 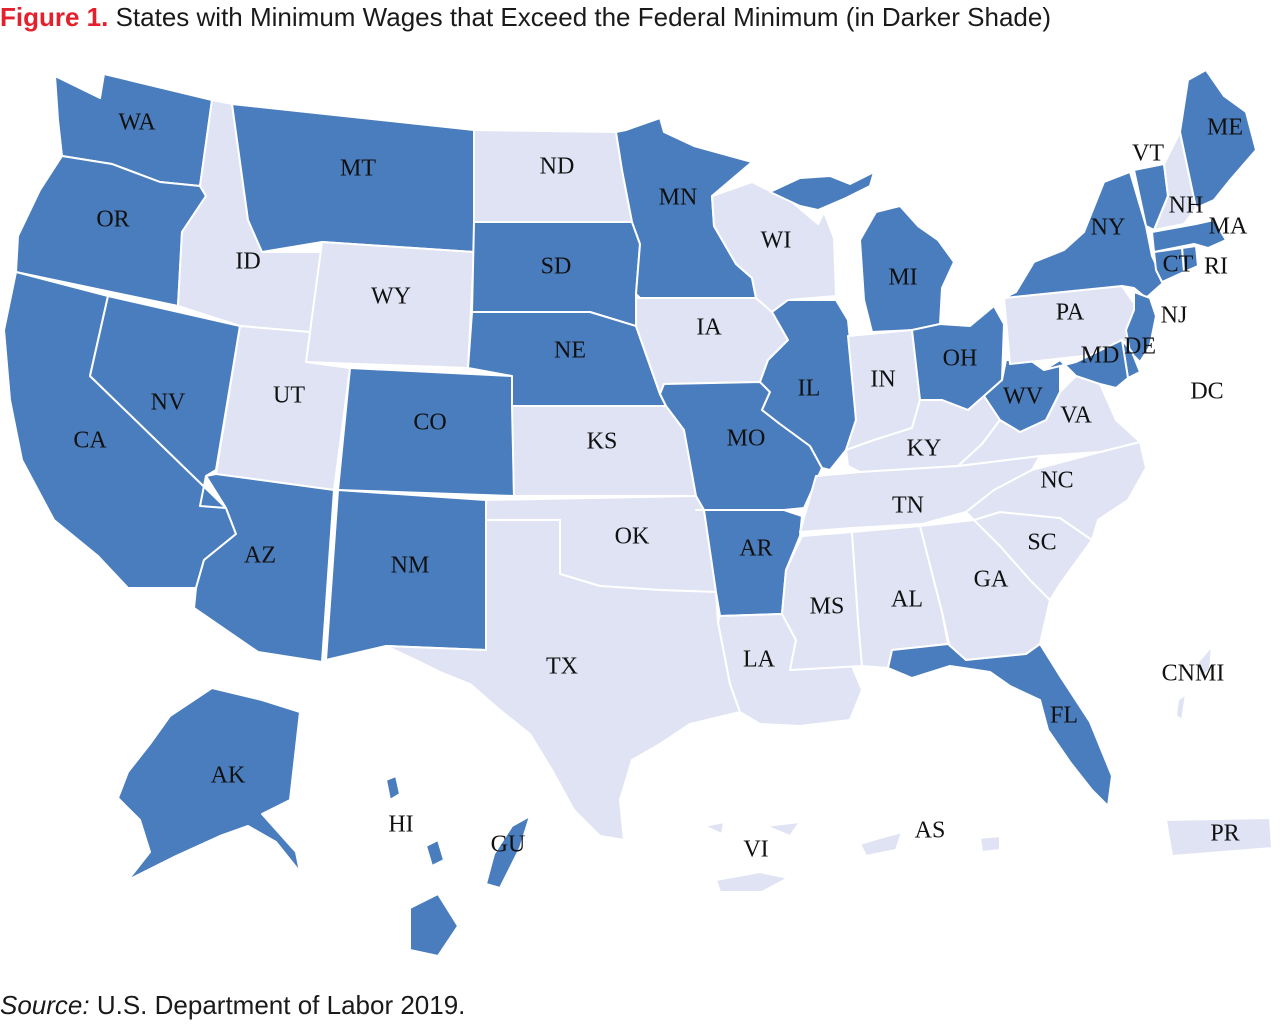 I want to click on state-label-ne: NE, so click(x=570, y=351).